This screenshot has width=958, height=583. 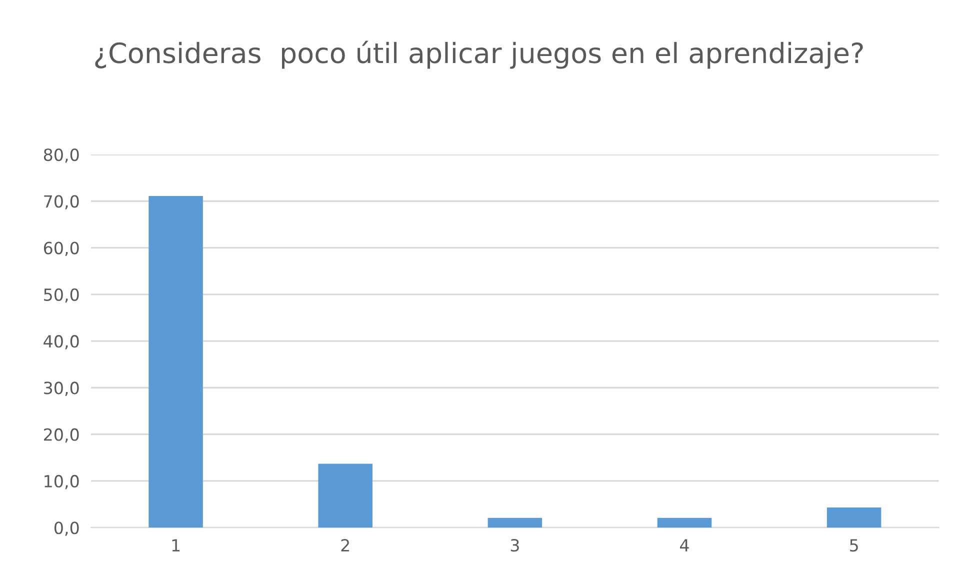 I want to click on y-tick-label: 40,0, so click(x=61, y=342).